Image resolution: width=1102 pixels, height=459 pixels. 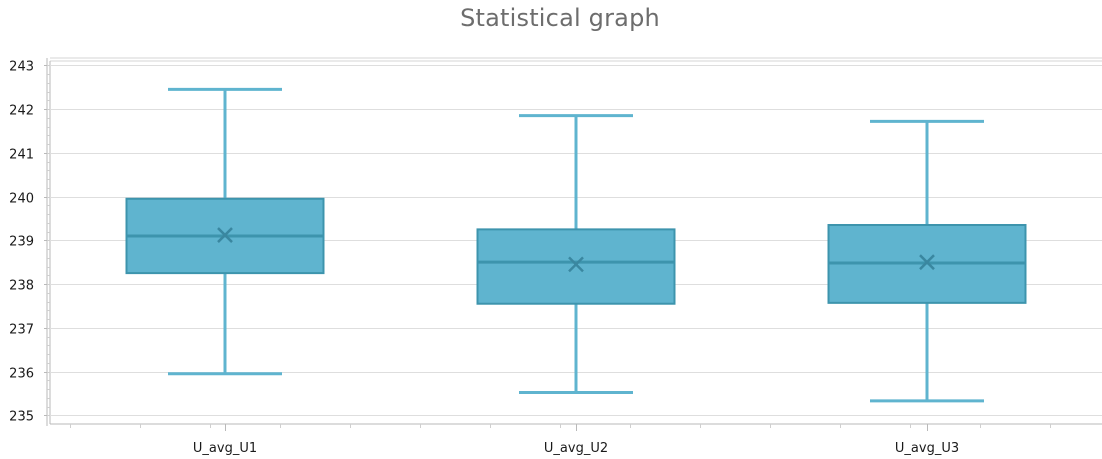 What do you see at coordinates (560, 440) in the screenshot?
I see `x-axis: U_avg_U1 U_avg_U2 U_avg_U3` at bounding box center [560, 440].